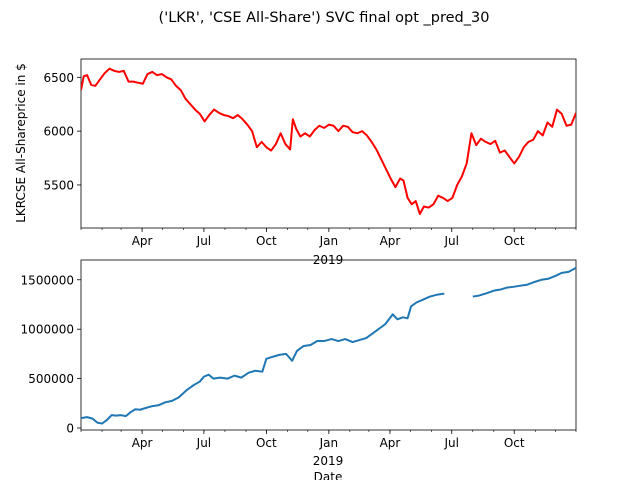  I want to click on y-tick-label: 6500, so click(58, 78).